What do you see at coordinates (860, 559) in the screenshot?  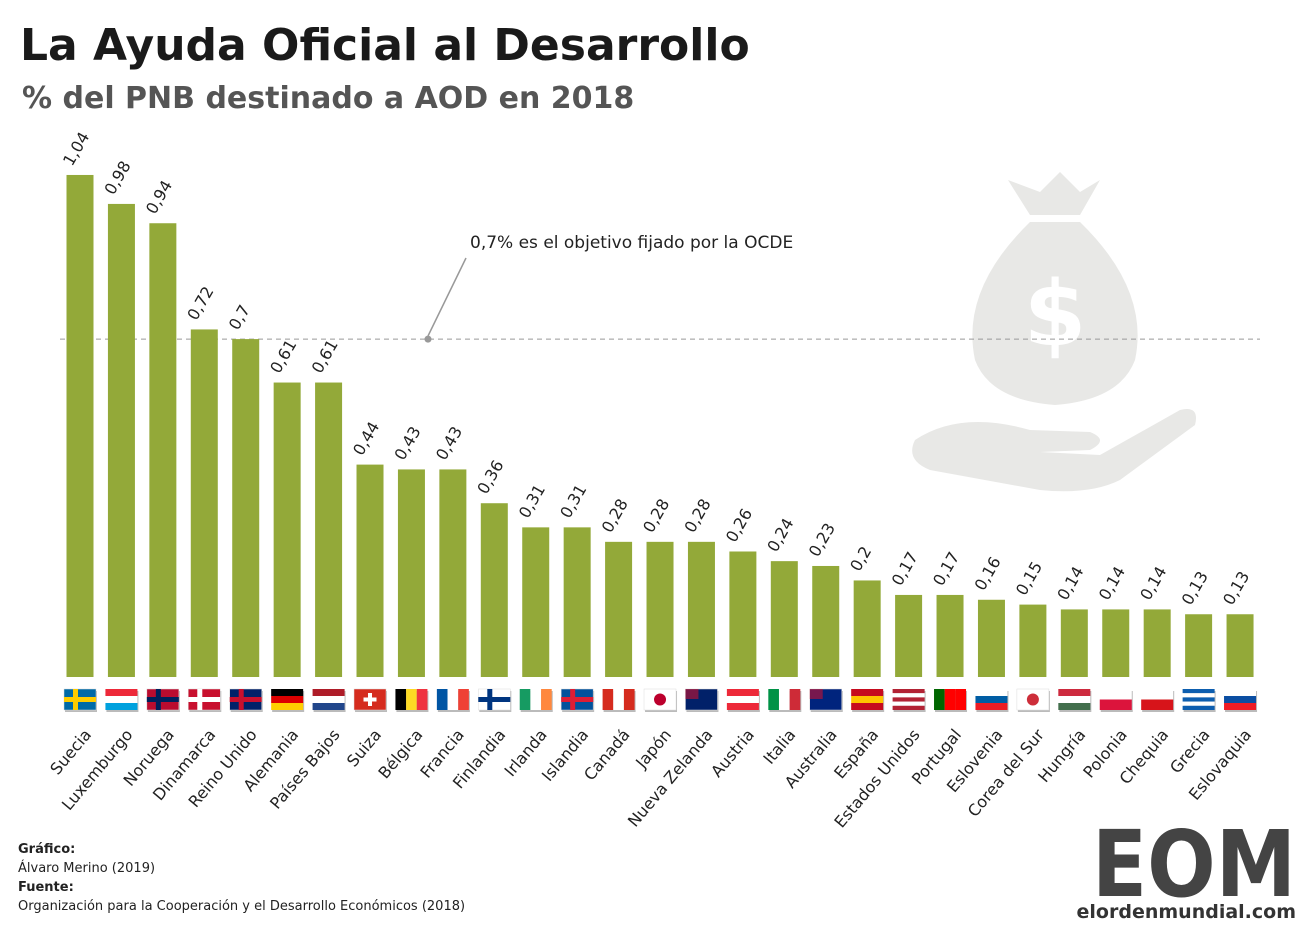 I see `value-label: 0,2` at bounding box center [860, 559].